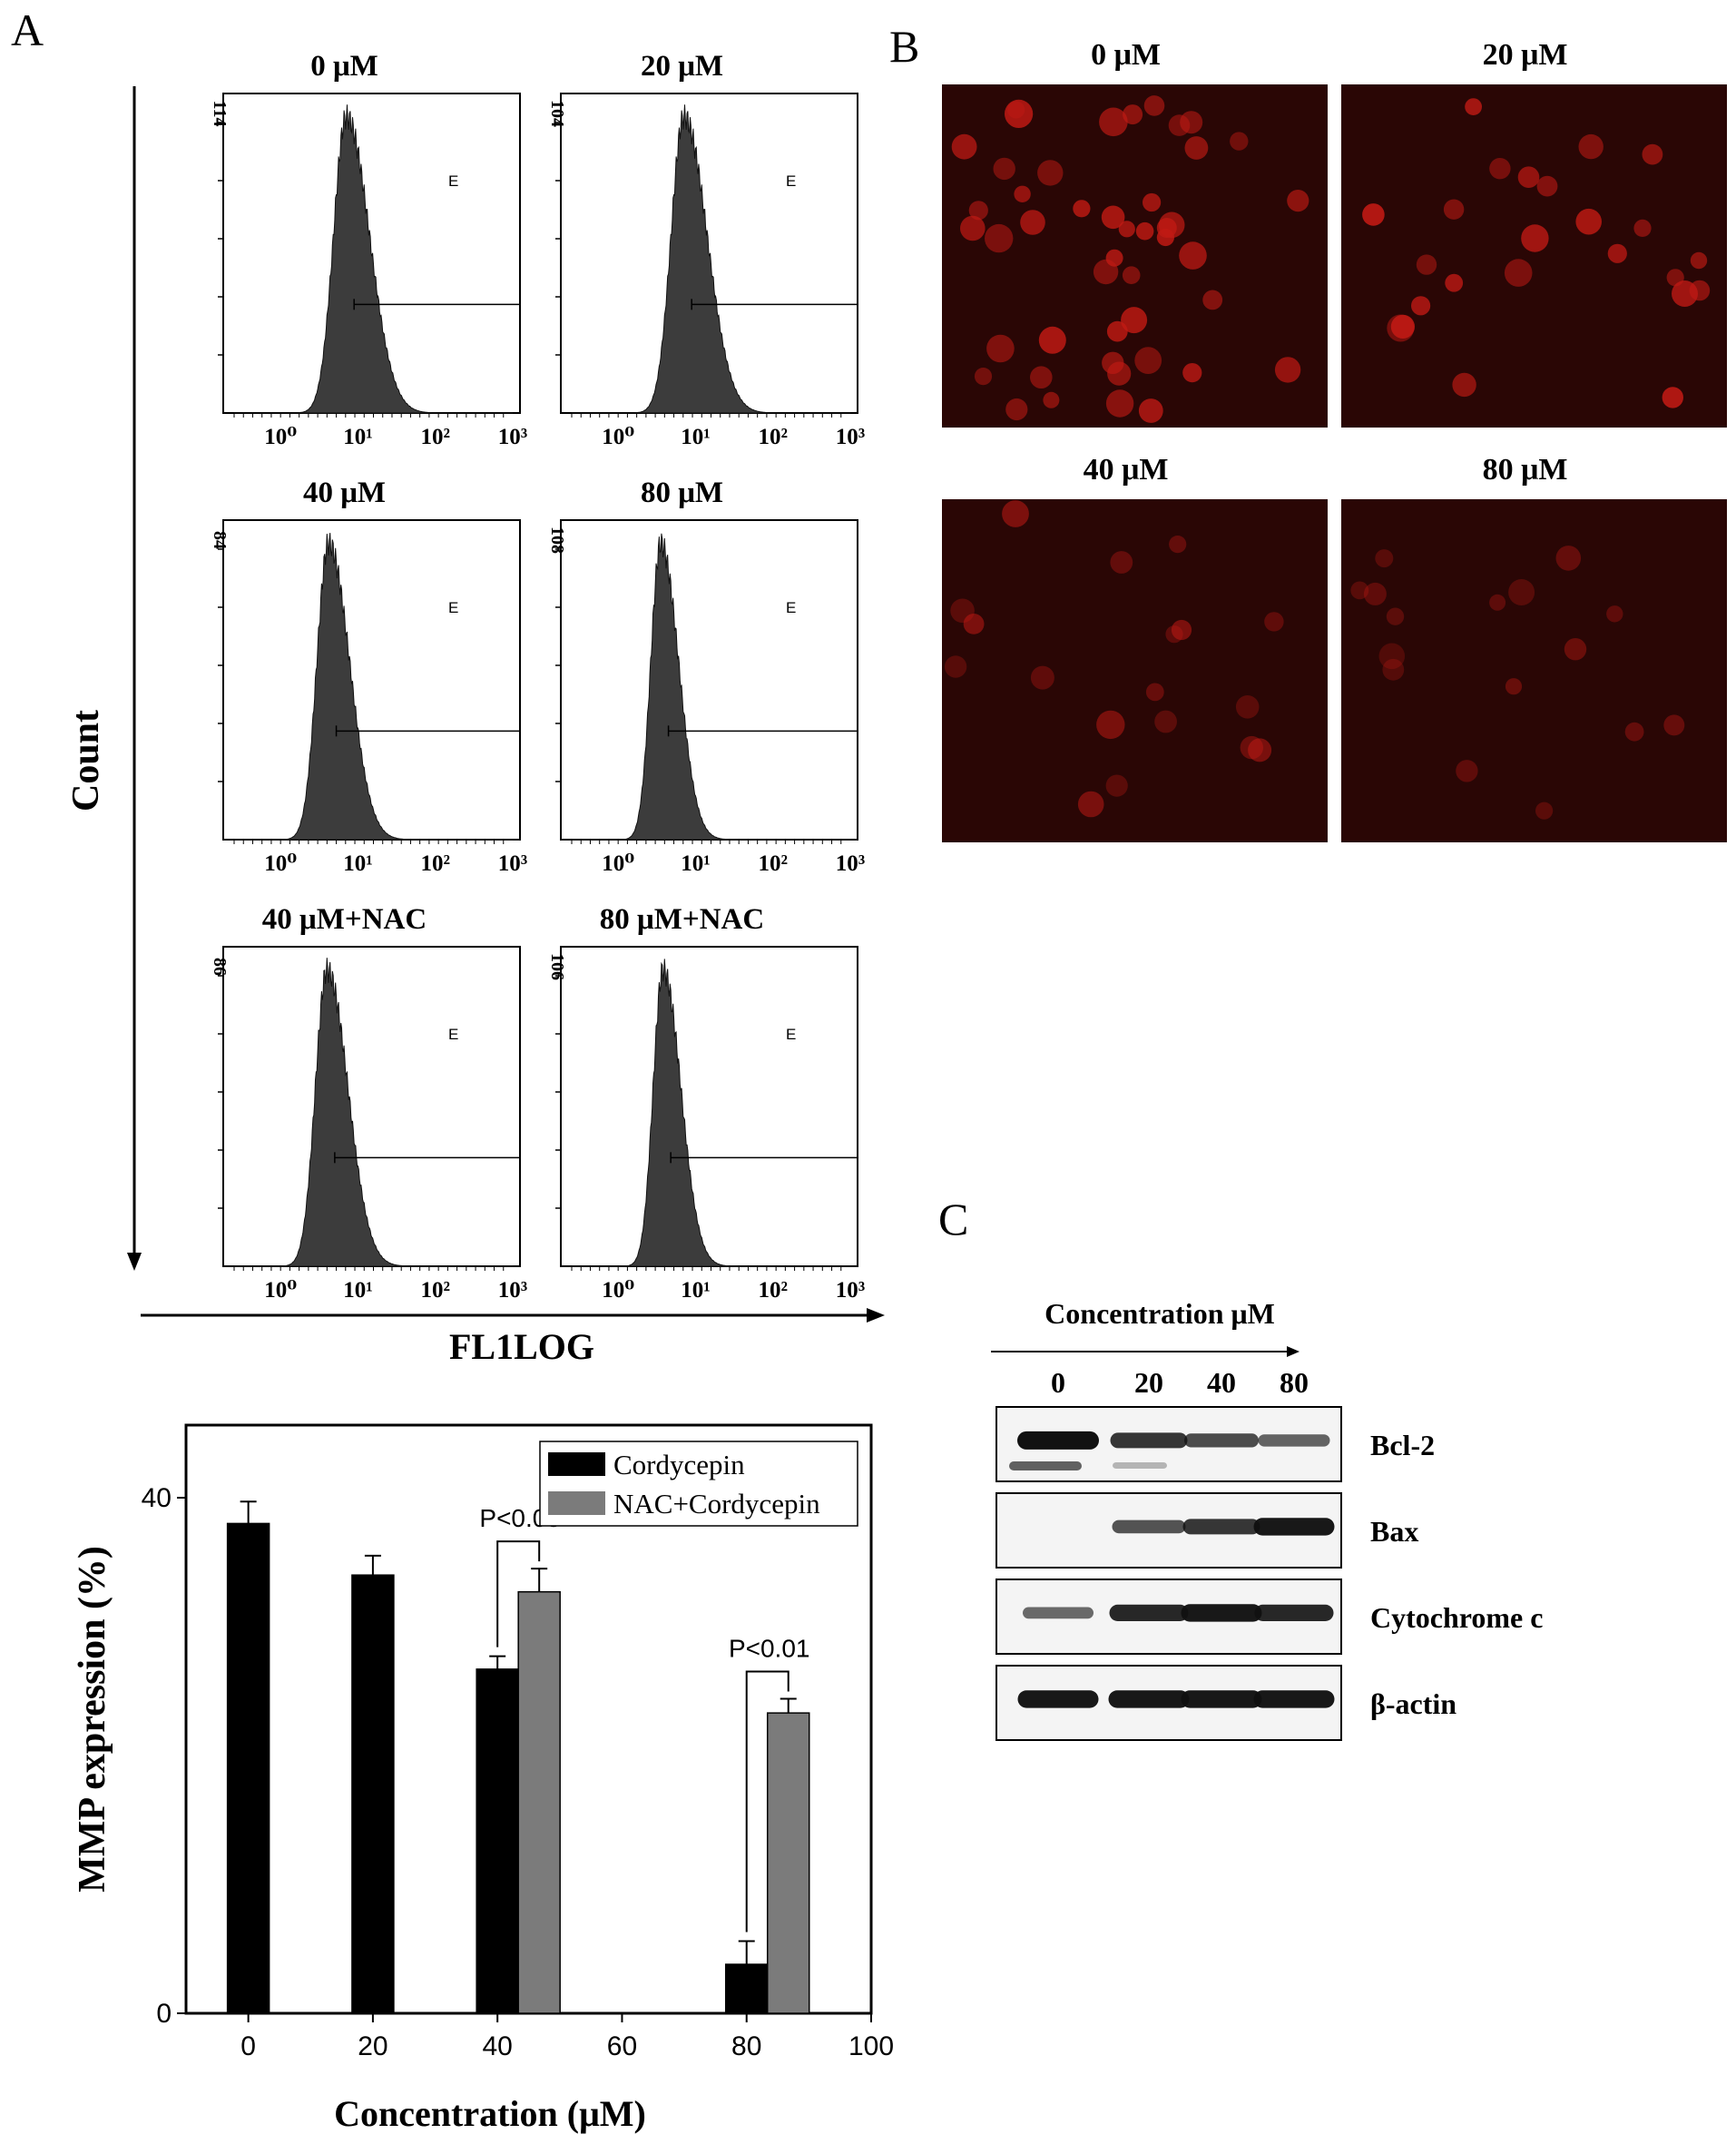 The height and width of the screenshot is (2144, 1736). What do you see at coordinates (767, 1801) in the screenshot?
I see `significance-bracket` at bounding box center [767, 1801].